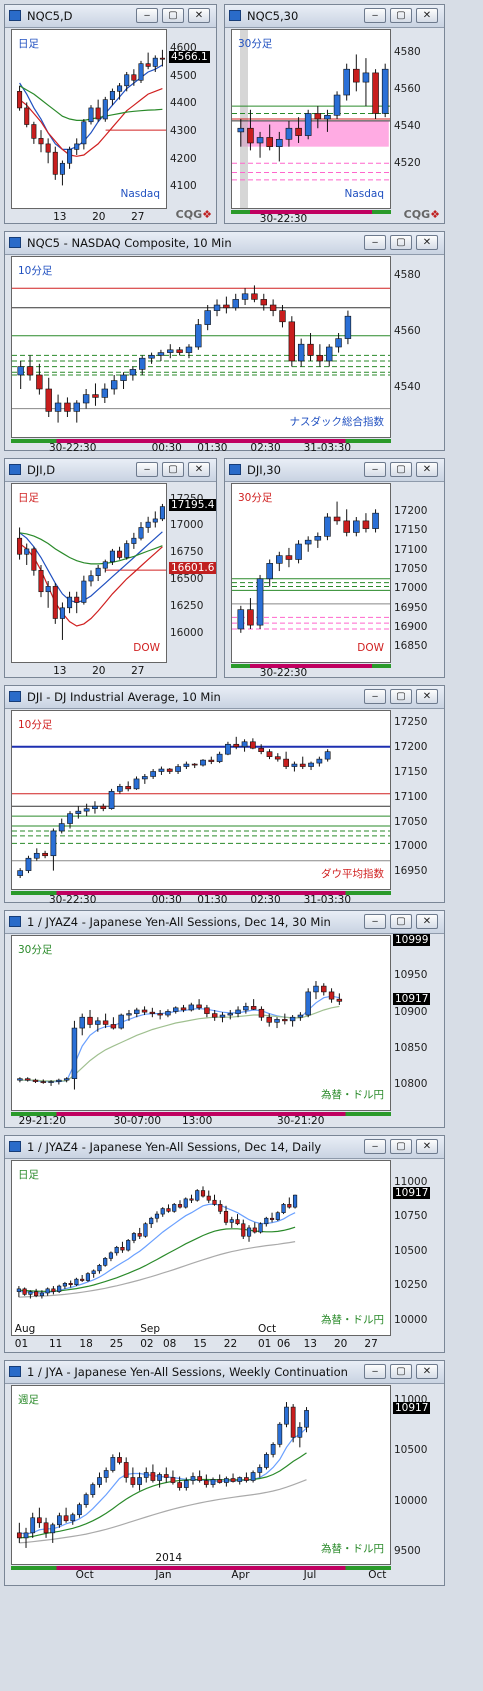 The image size is (483, 1691). What do you see at coordinates (327, 900) in the screenshot?
I see `x-tick-label: 31-03:30` at bounding box center [327, 900].